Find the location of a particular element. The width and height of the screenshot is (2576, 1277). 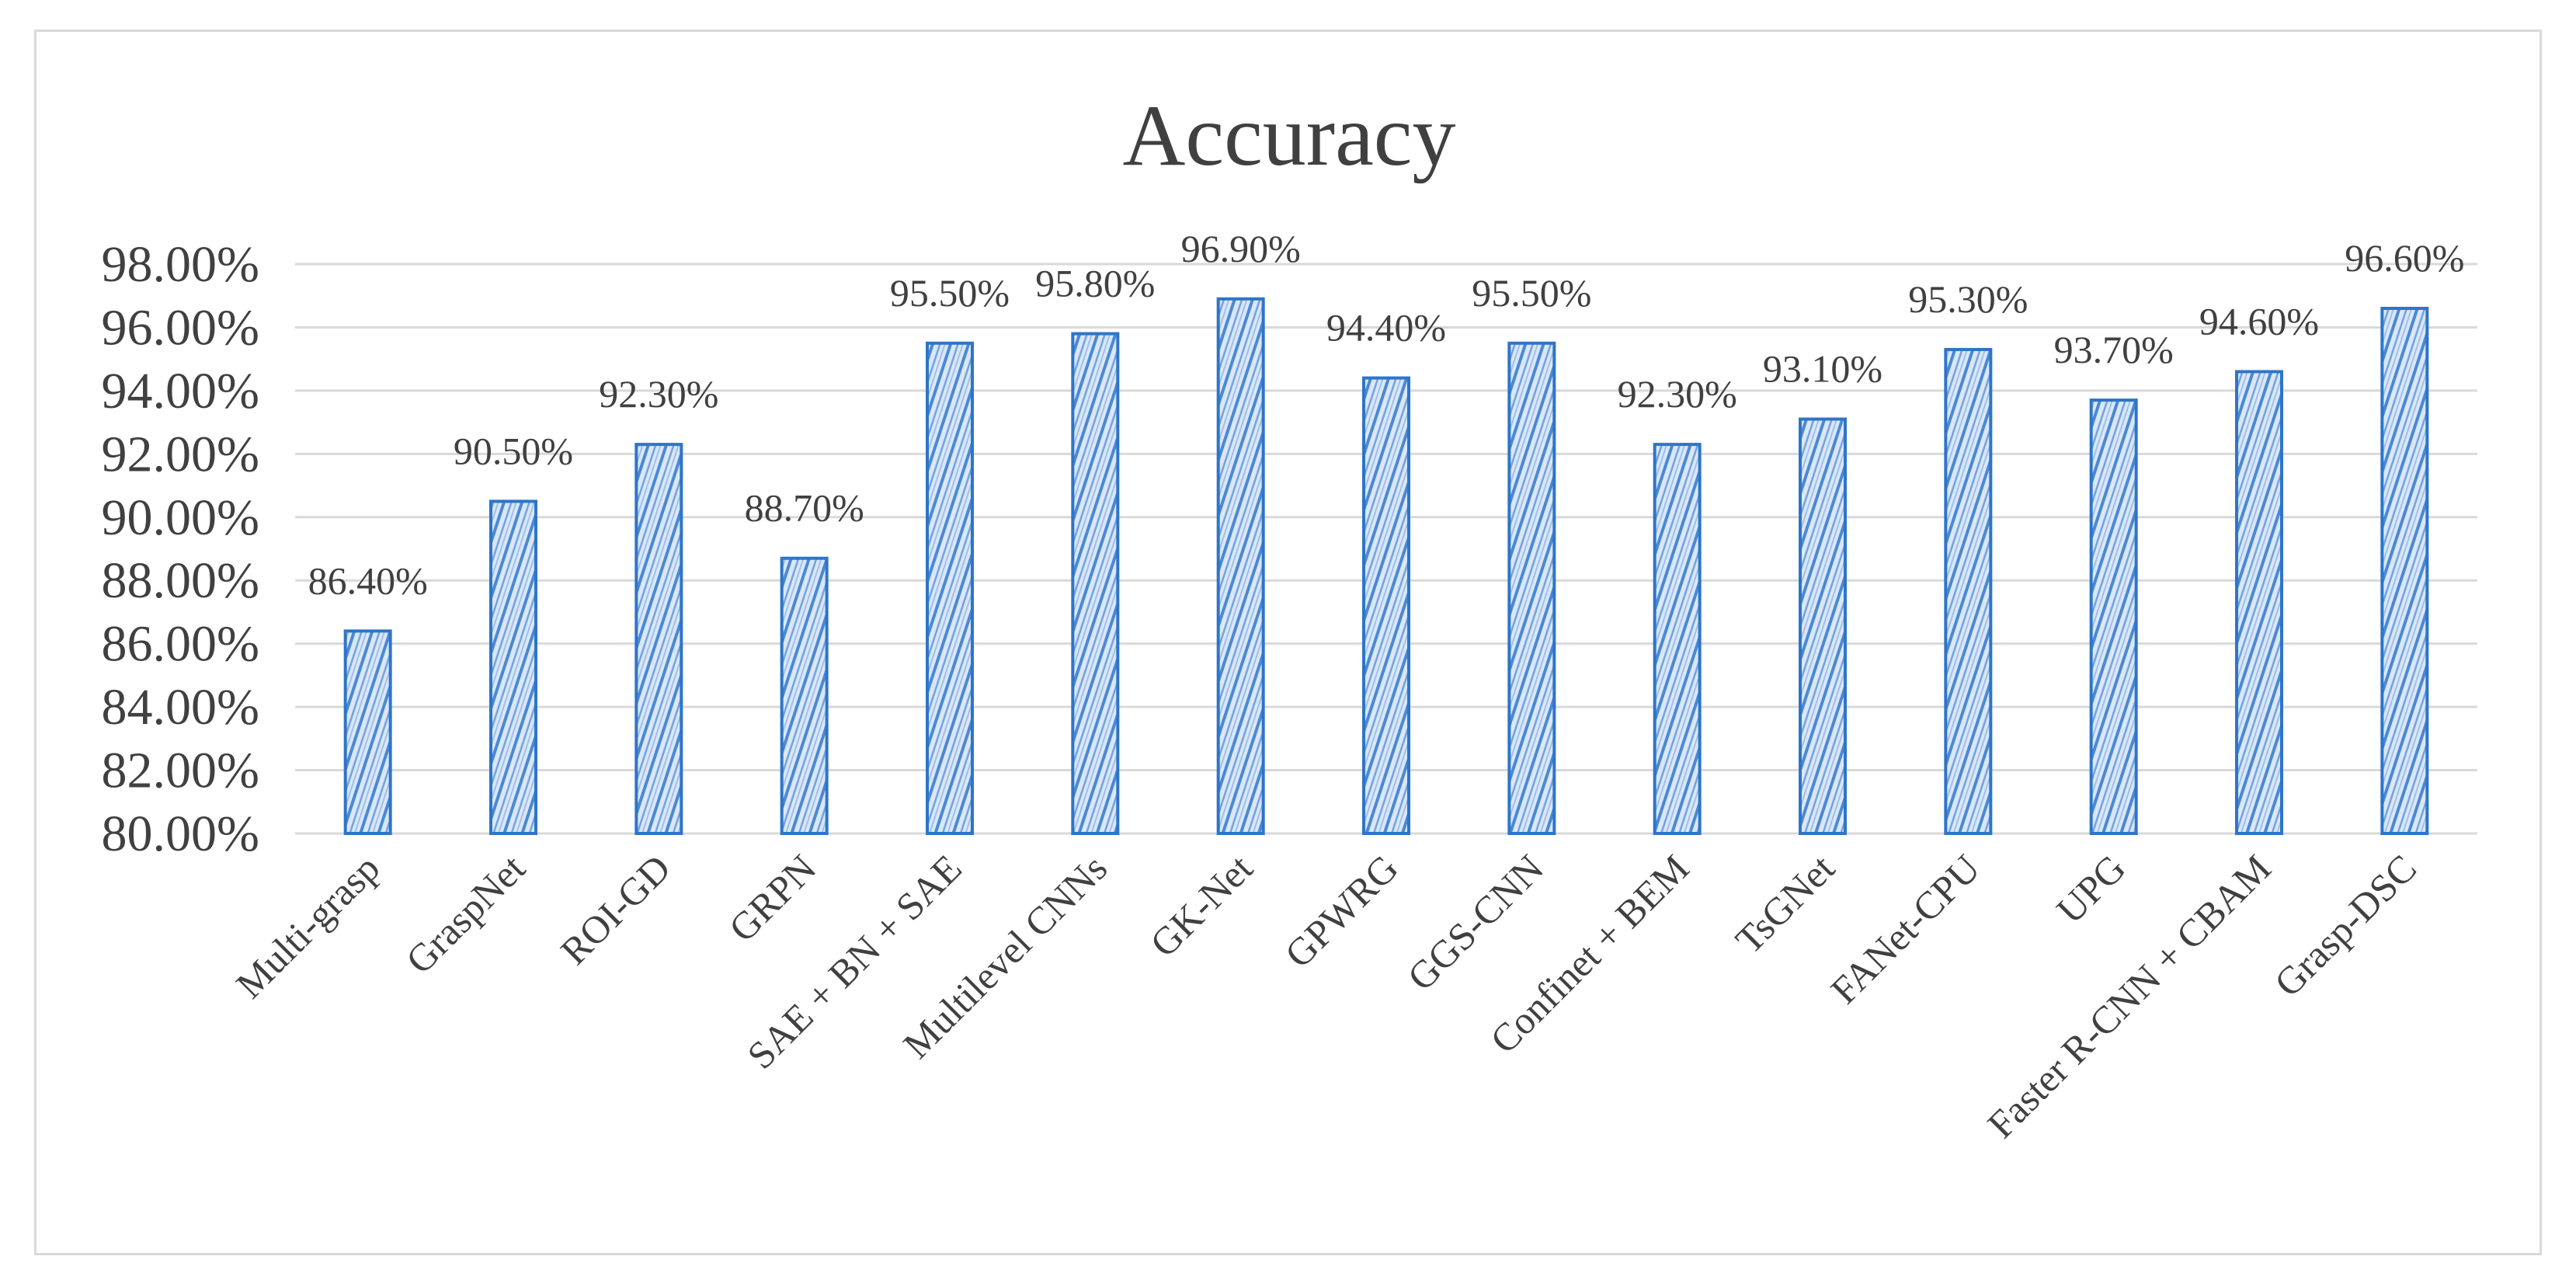

x-tick-label: GK-Net is located at coordinates (1201, 906).